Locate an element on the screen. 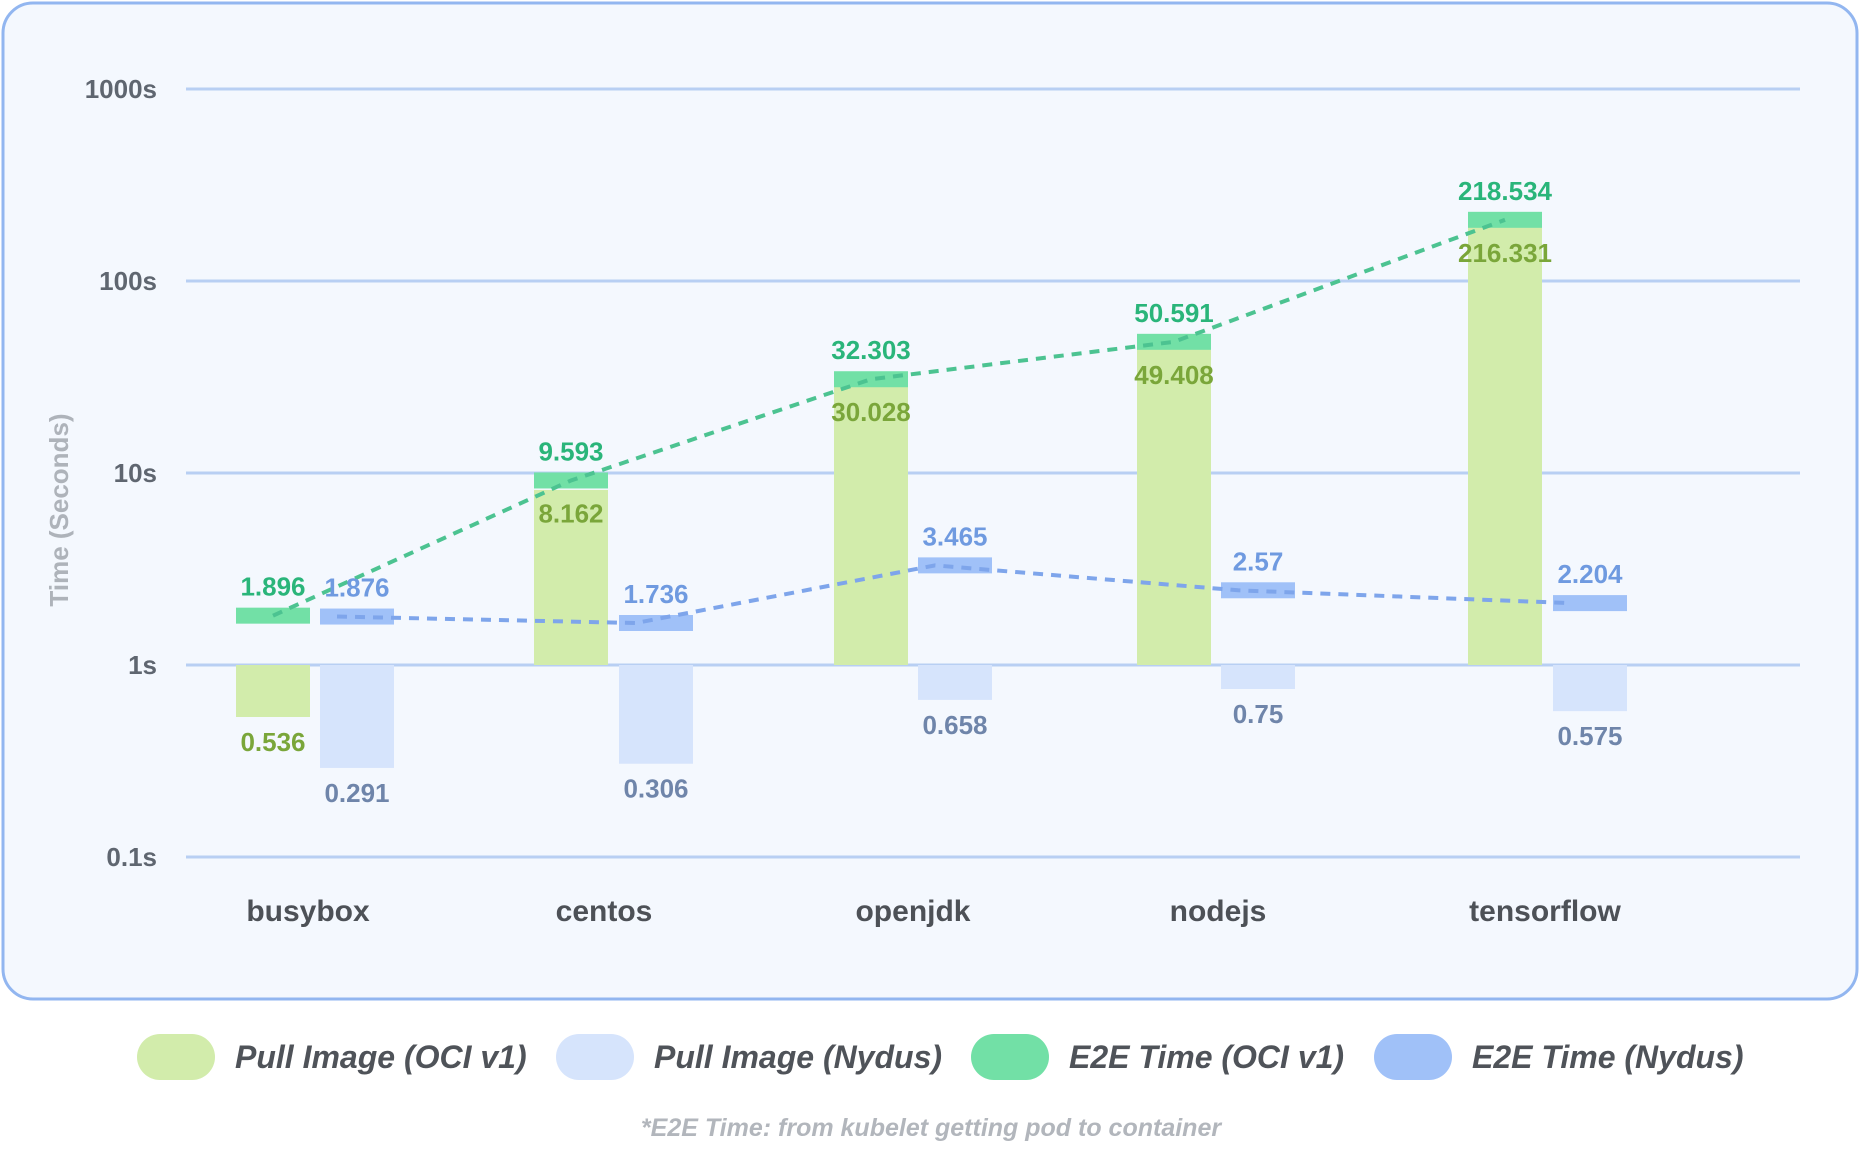  legend-label: E2E Time (OCI v1) is located at coordinates (1206, 1057).